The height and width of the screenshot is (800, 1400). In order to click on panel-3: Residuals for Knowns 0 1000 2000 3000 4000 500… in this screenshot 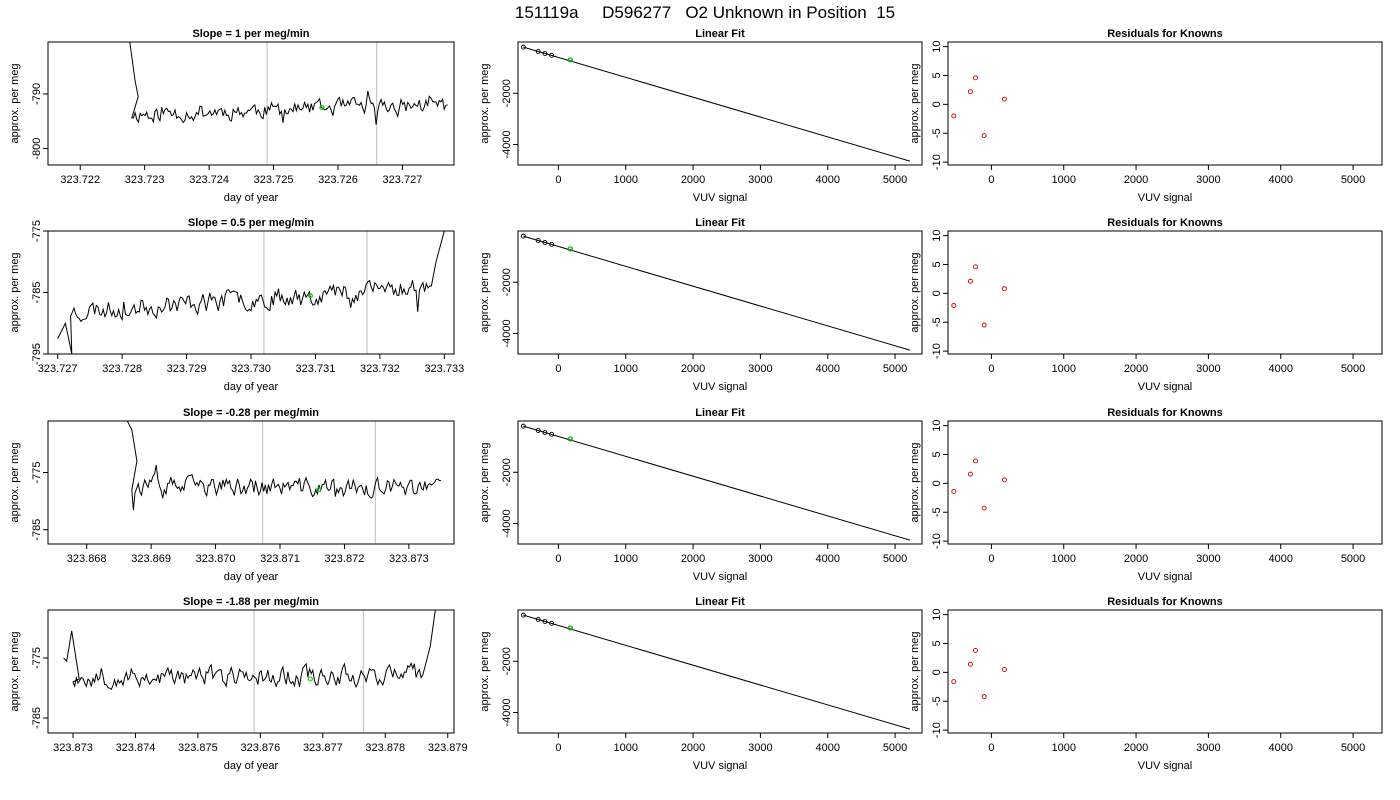, I will do `click(1146, 116)`.